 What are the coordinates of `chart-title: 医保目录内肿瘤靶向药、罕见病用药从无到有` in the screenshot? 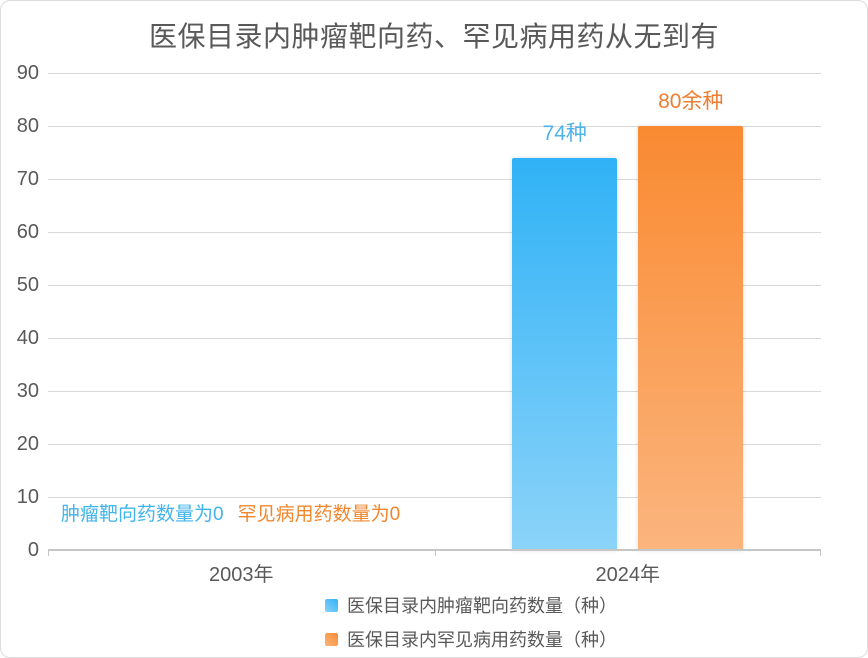 It's located at (433, 36).